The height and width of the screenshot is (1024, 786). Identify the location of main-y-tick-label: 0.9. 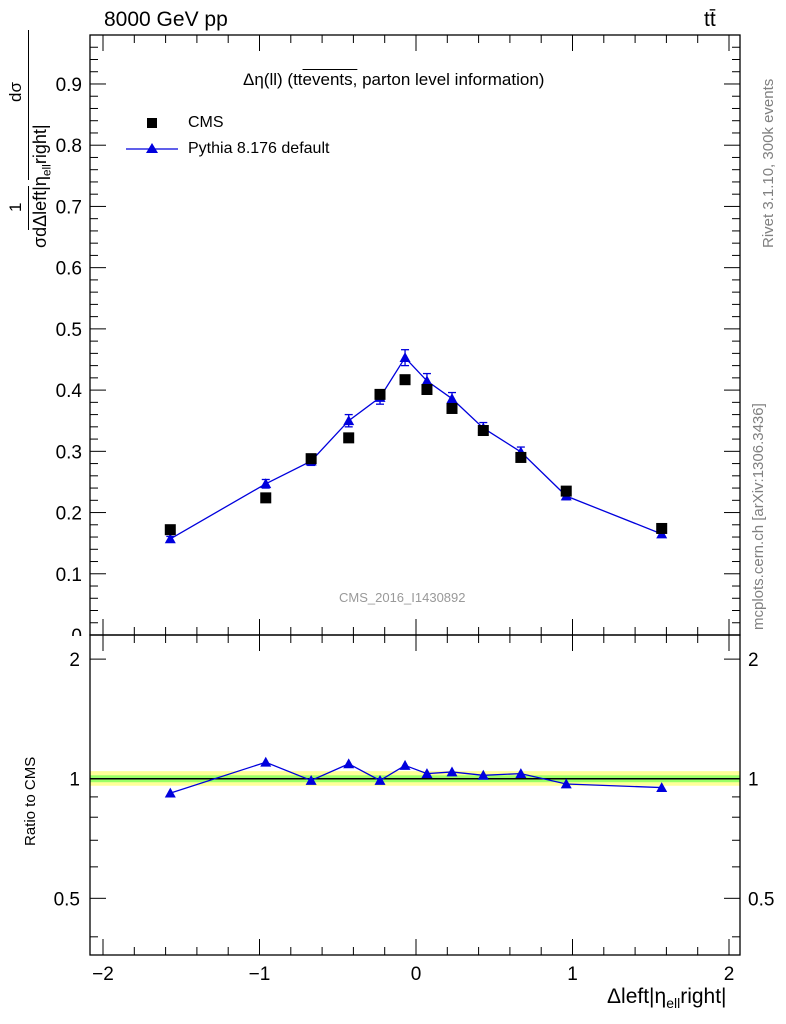
(69, 85).